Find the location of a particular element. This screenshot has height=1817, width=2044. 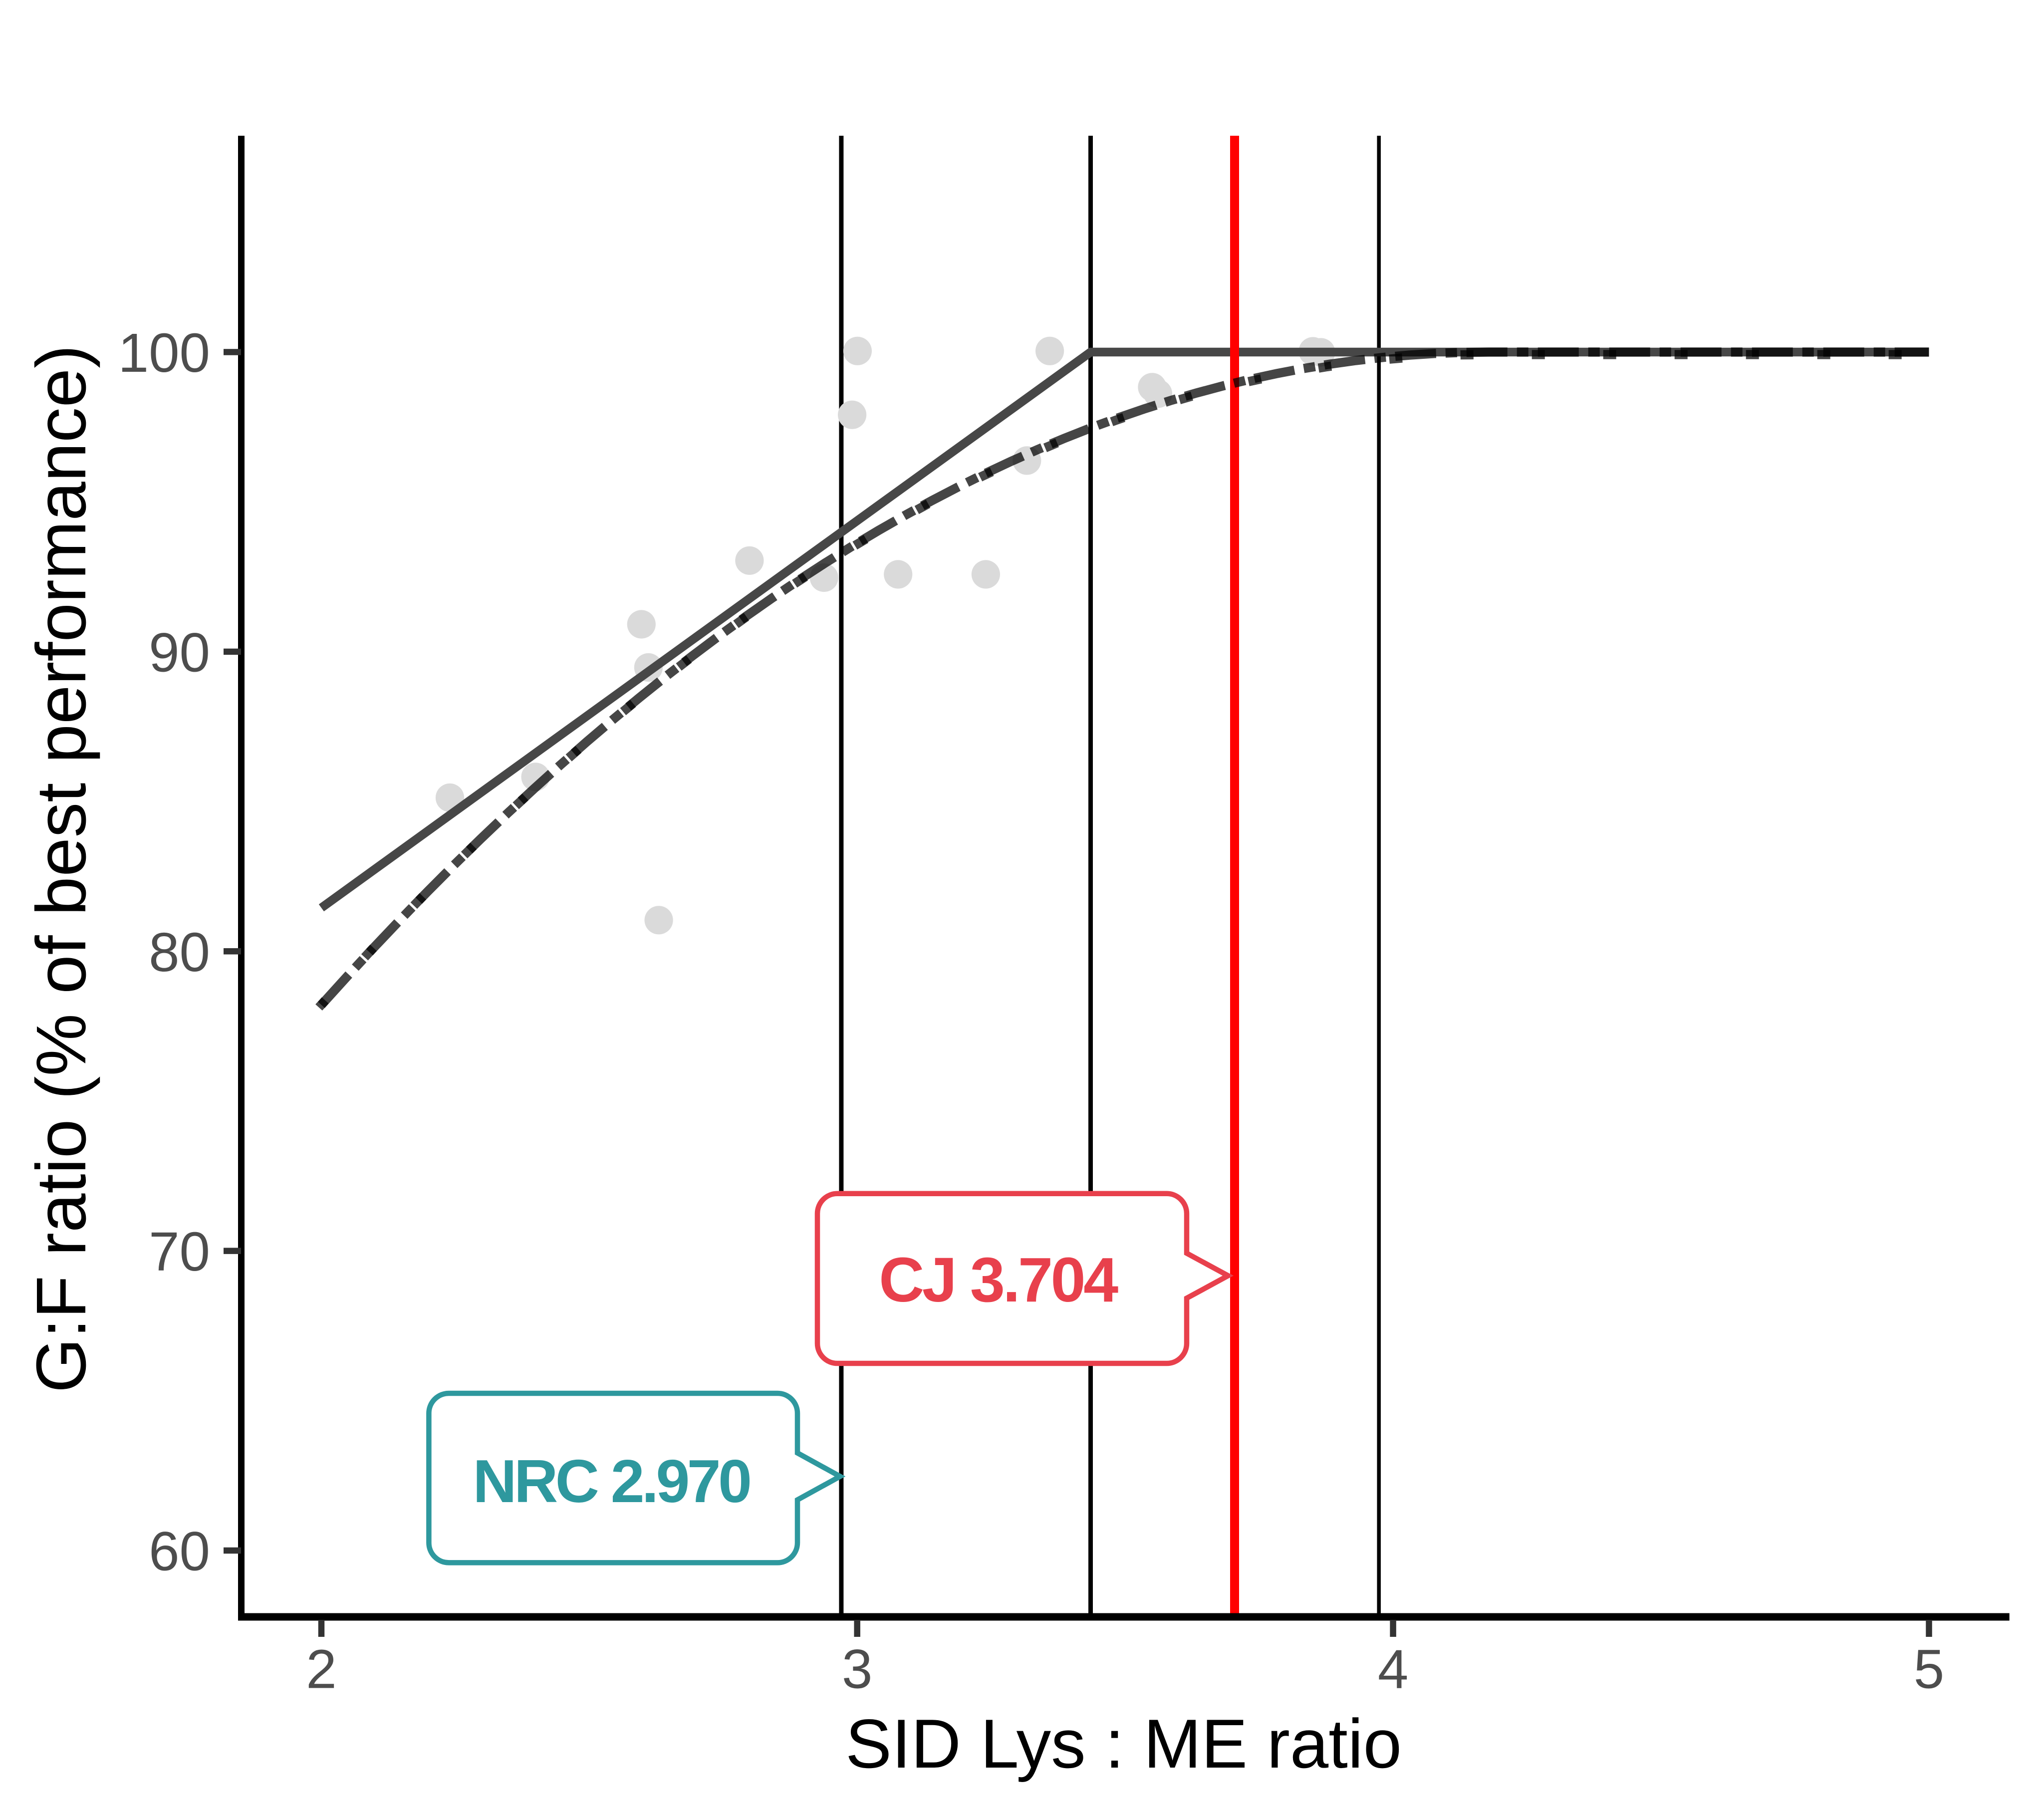

svg-text: 3 is located at coordinates (857, 1669).